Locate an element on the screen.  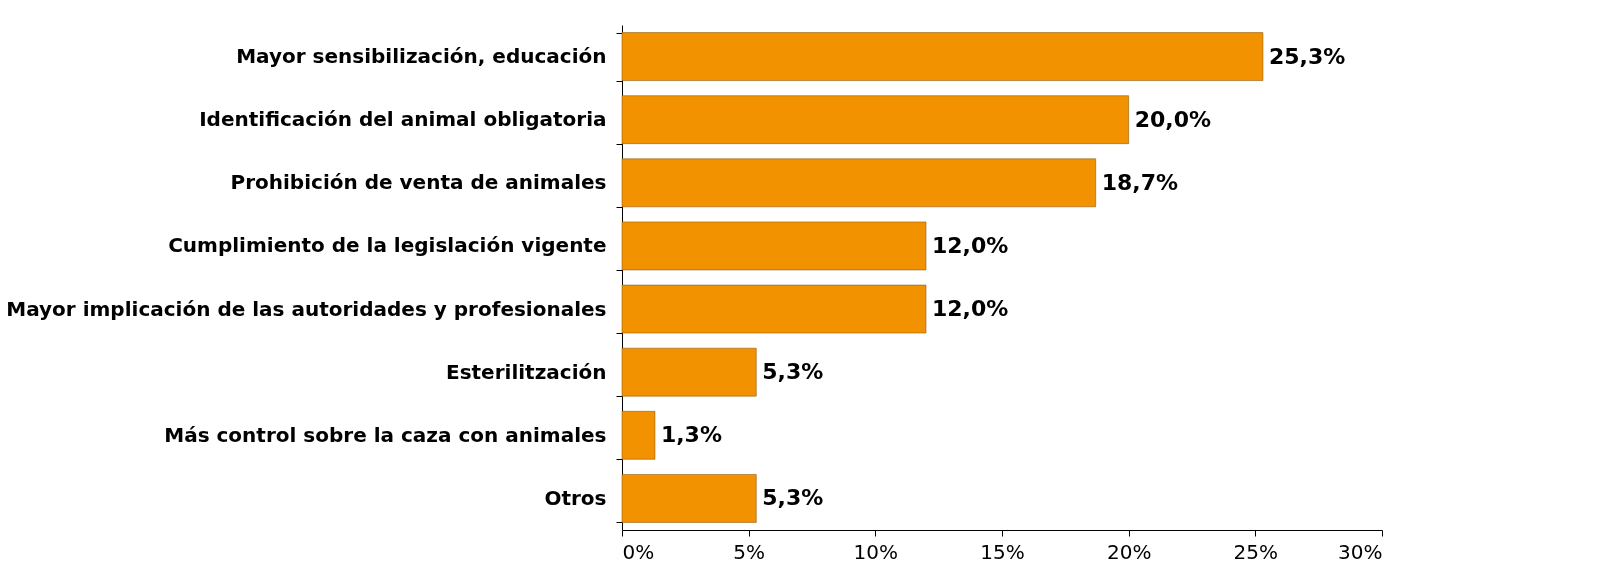
x-tick-label: 0% is located at coordinates (638, 551).